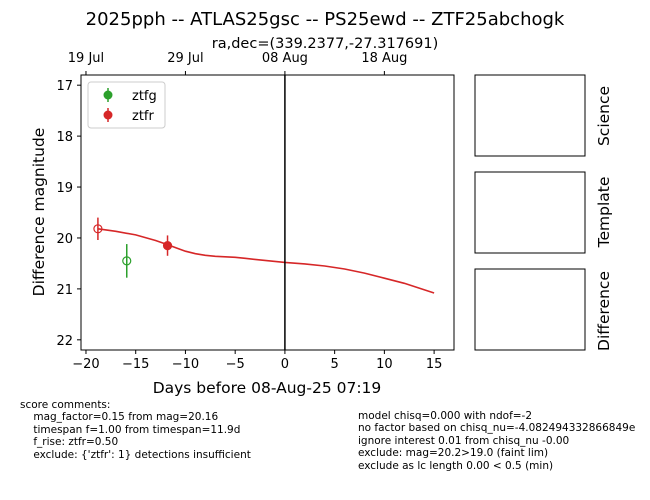 This screenshot has width=650, height=500. Describe the element at coordinates (285, 364) in the screenshot. I see `x-tick-label: 0` at that location.